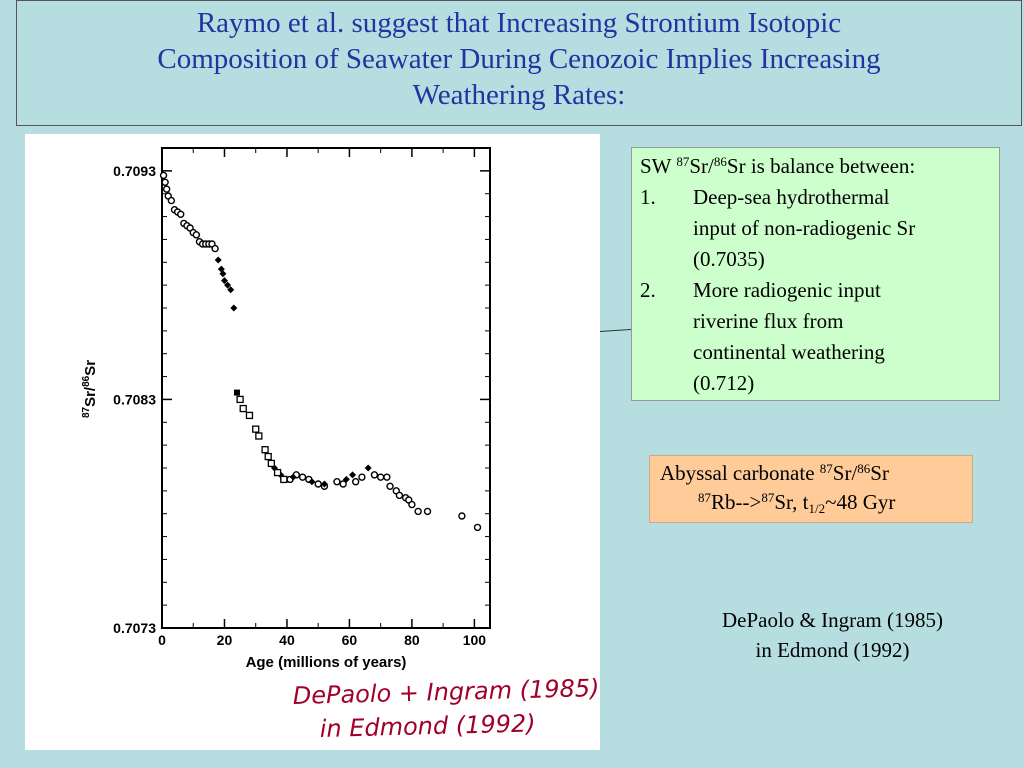 This screenshot has width=1024, height=768. Describe the element at coordinates (134, 628) in the screenshot. I see `y-tick-label: 0.7073` at that location.